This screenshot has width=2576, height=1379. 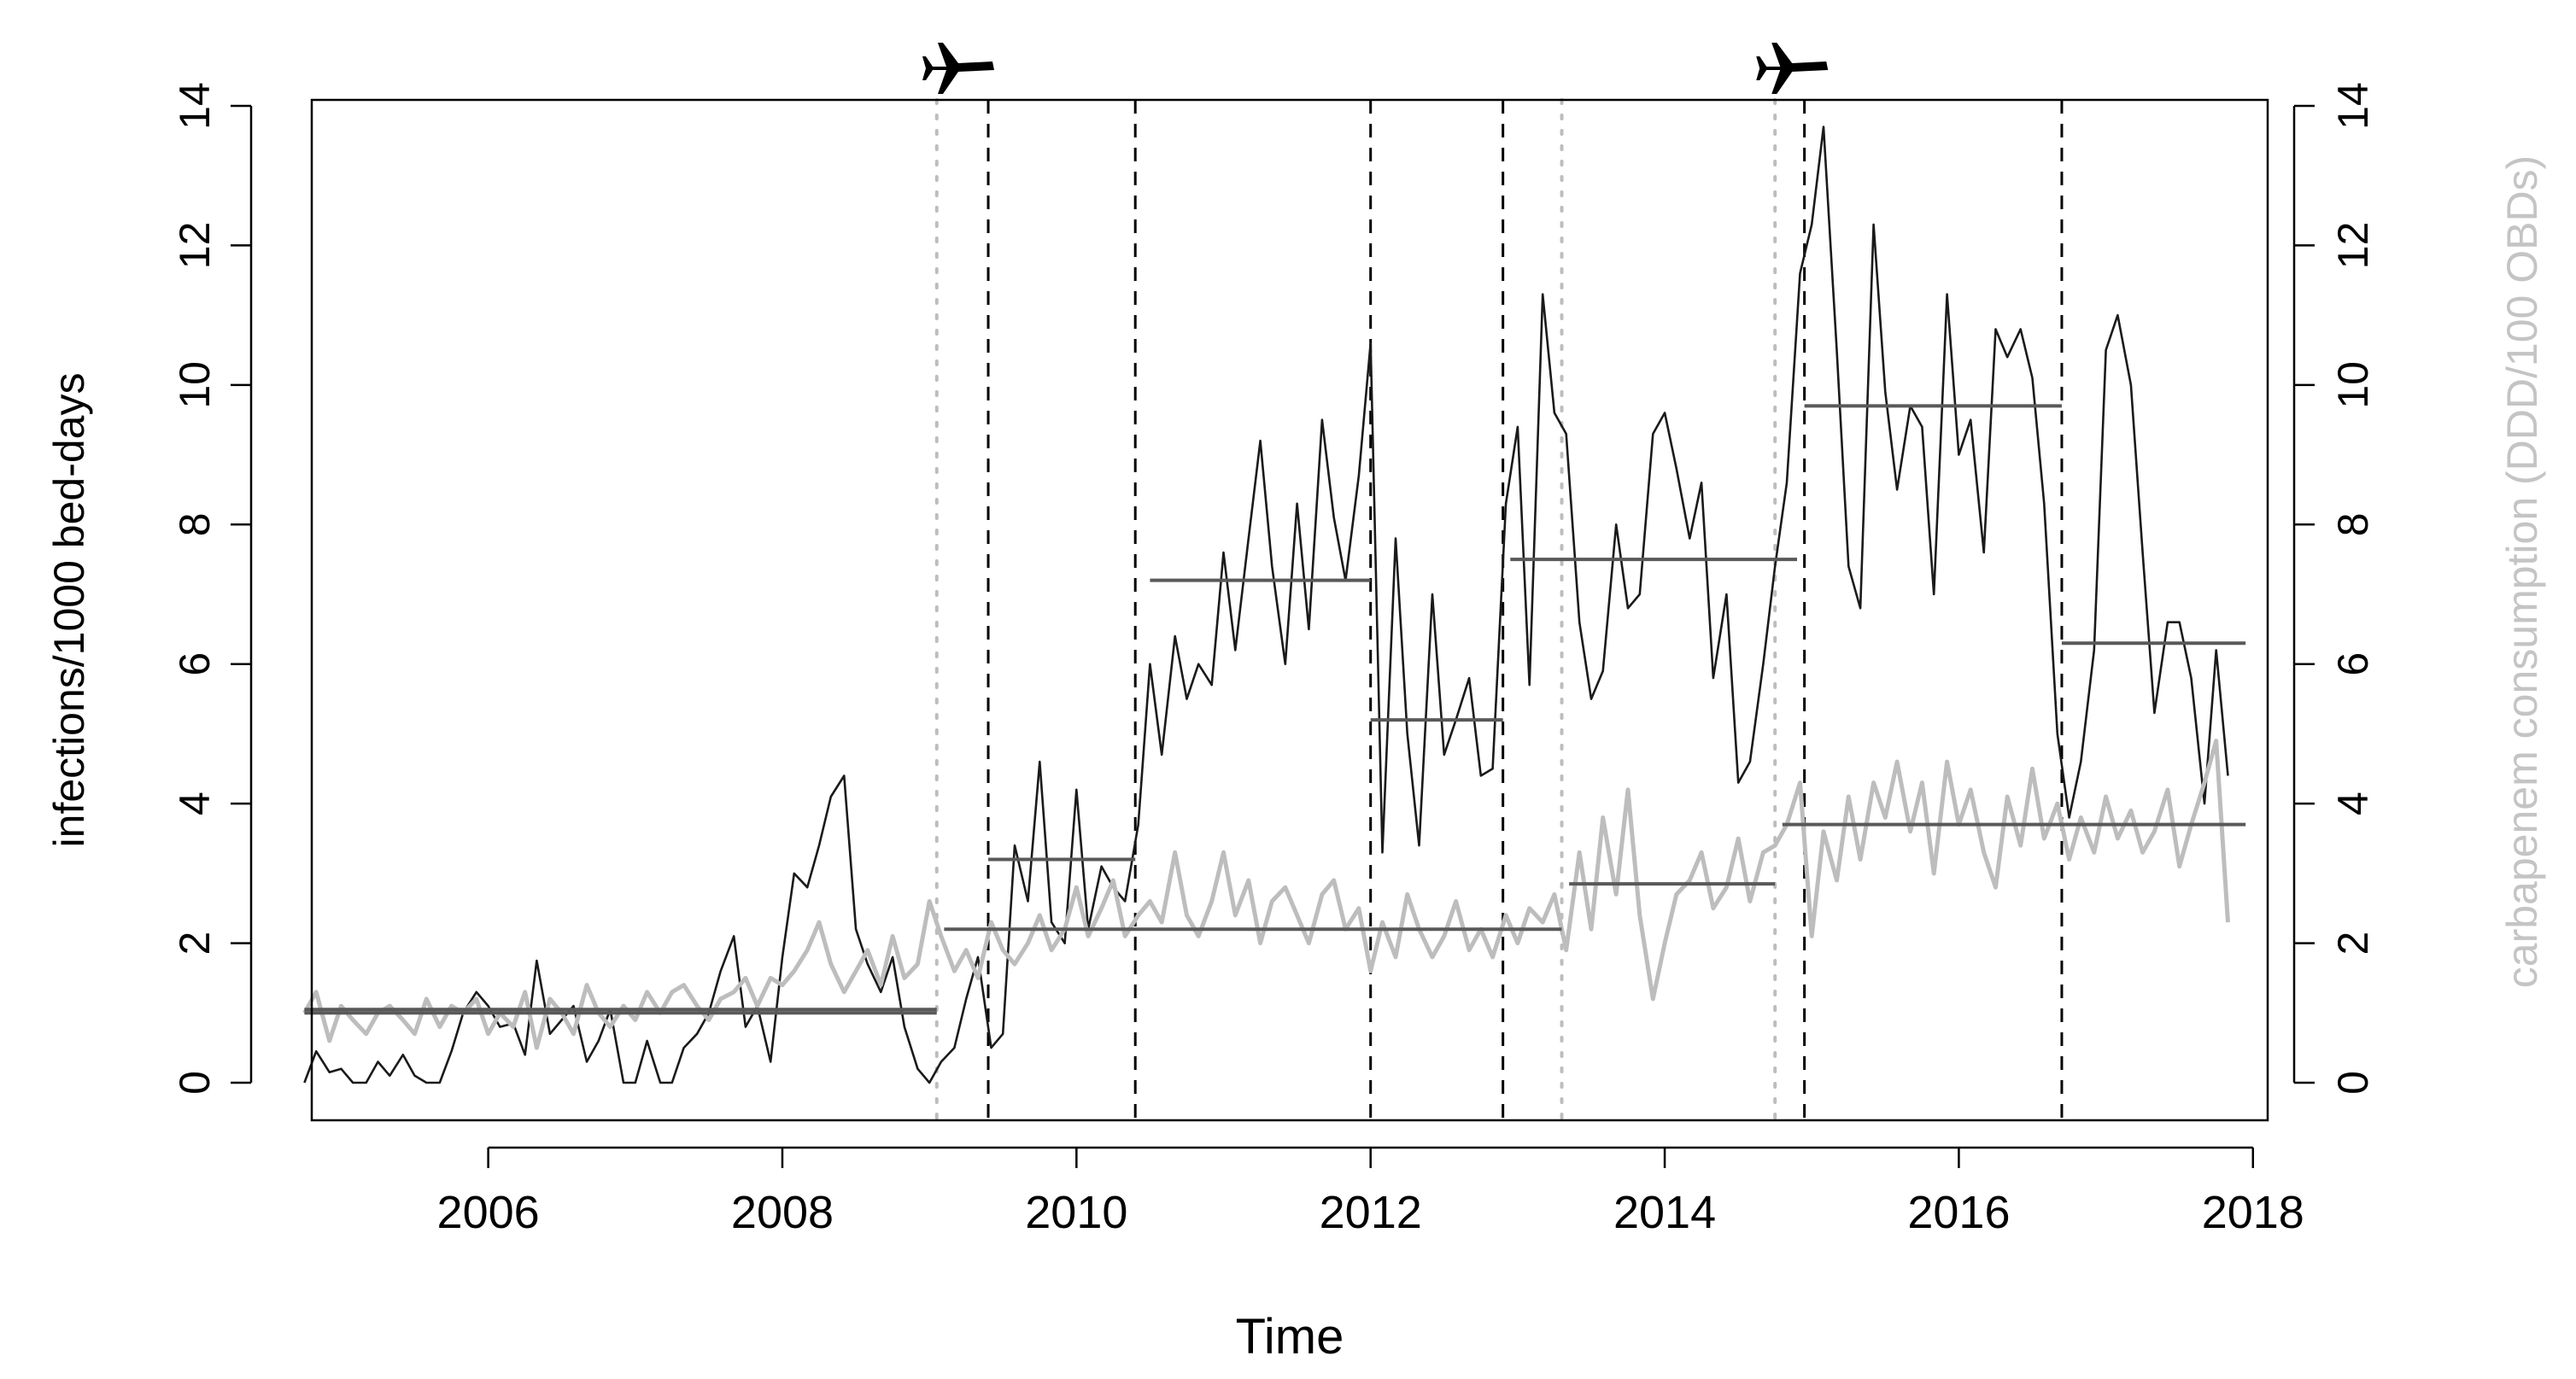 I want to click on bottom-tick-label: 2006, so click(x=488, y=1212).